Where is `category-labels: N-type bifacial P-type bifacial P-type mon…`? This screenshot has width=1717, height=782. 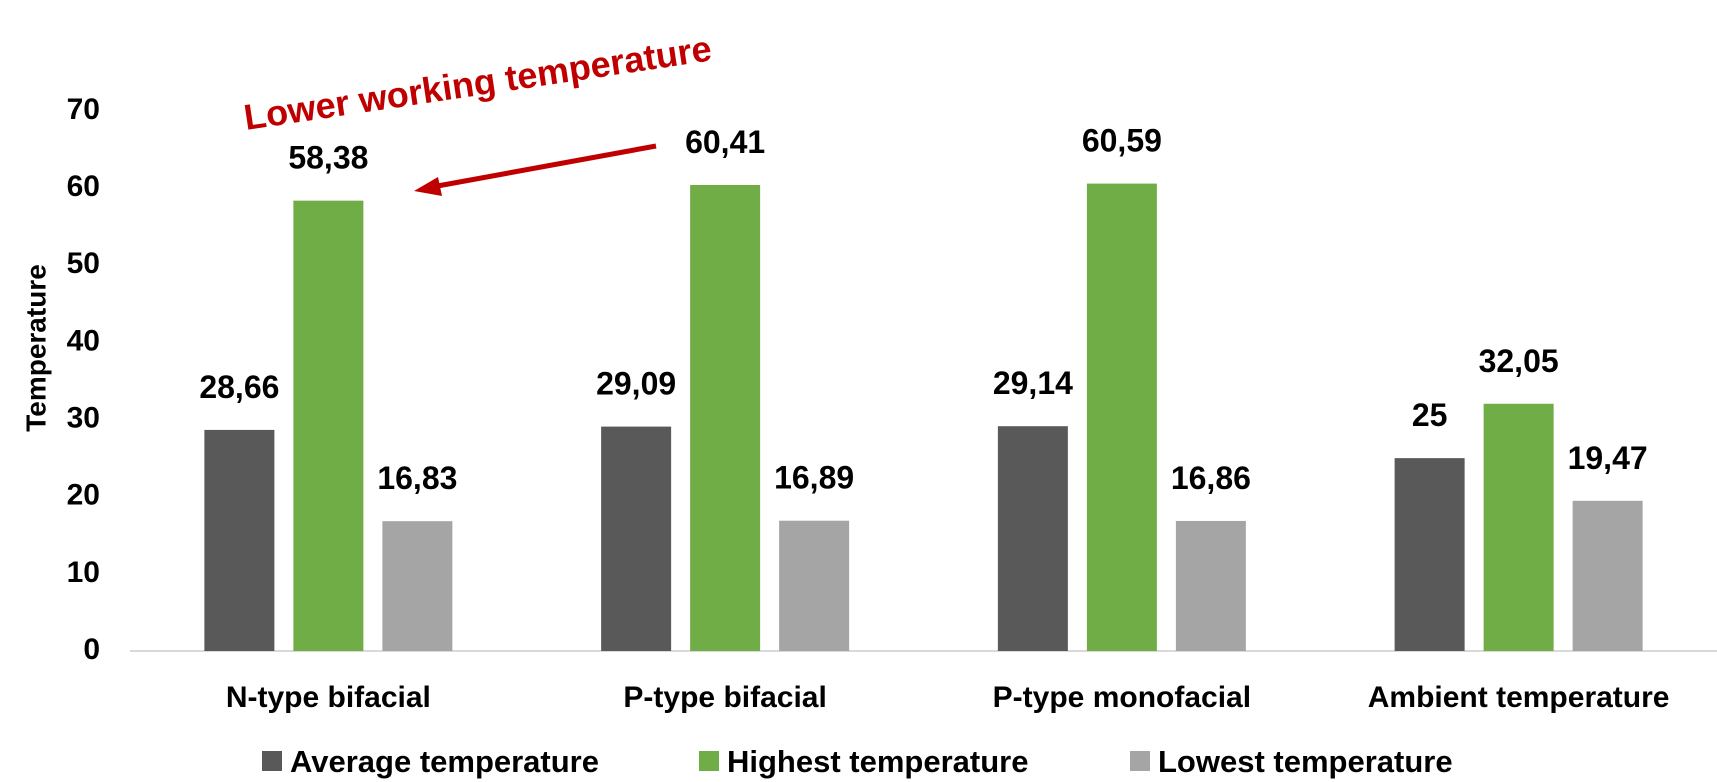 category-labels: N-type bifacial P-type bifacial P-type mon… is located at coordinates (948, 697).